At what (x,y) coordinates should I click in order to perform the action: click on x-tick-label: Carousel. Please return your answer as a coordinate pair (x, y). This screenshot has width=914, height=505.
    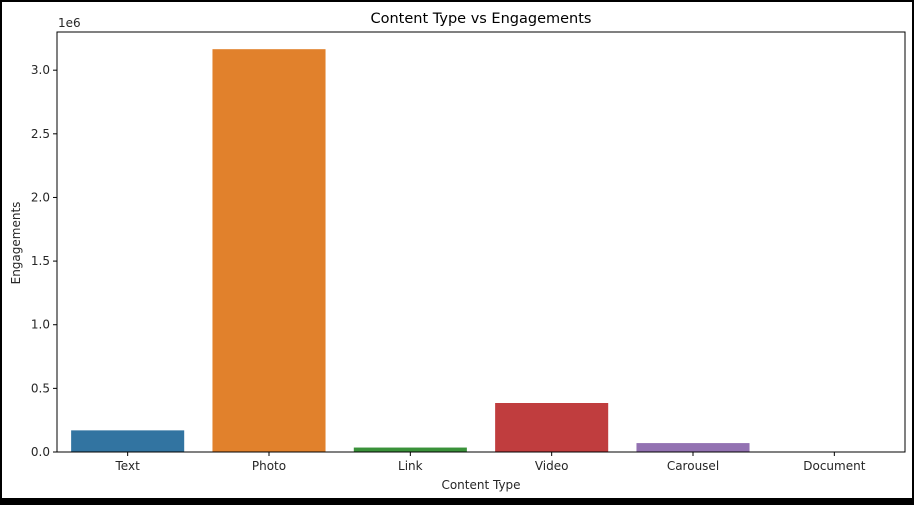
    Looking at the image, I should click on (693, 466).